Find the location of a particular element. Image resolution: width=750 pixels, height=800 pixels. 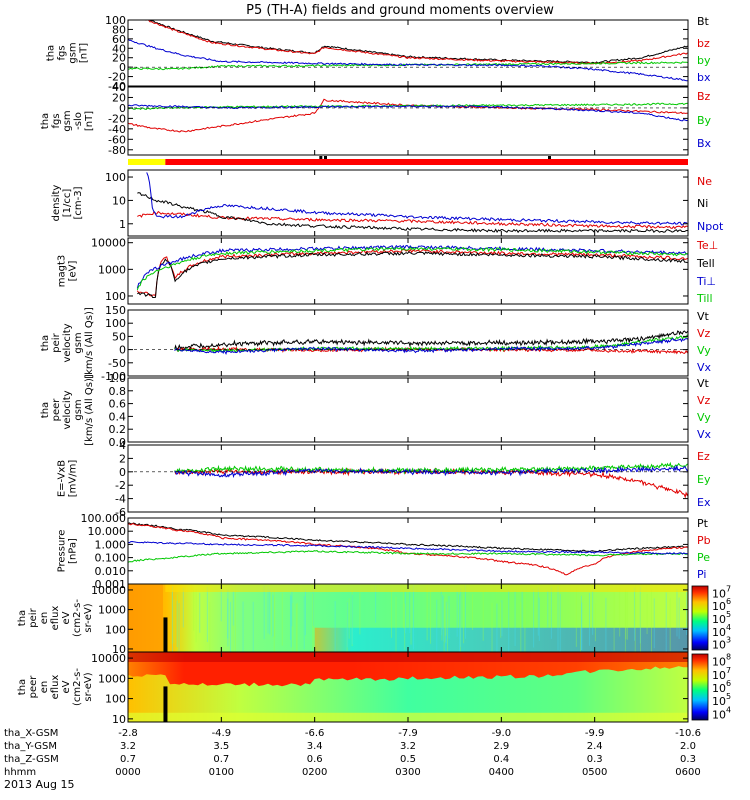

ytick-label-fgs-gsm-2-6: -80 is located at coordinates (117, 150).